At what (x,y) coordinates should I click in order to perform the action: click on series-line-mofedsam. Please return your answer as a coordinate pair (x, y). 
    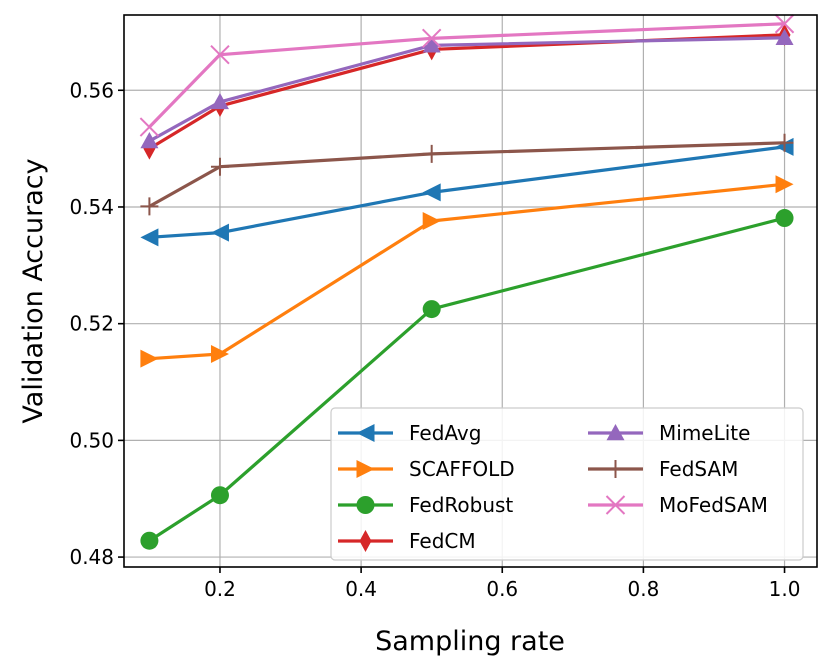
    Looking at the image, I should click on (466, 75).